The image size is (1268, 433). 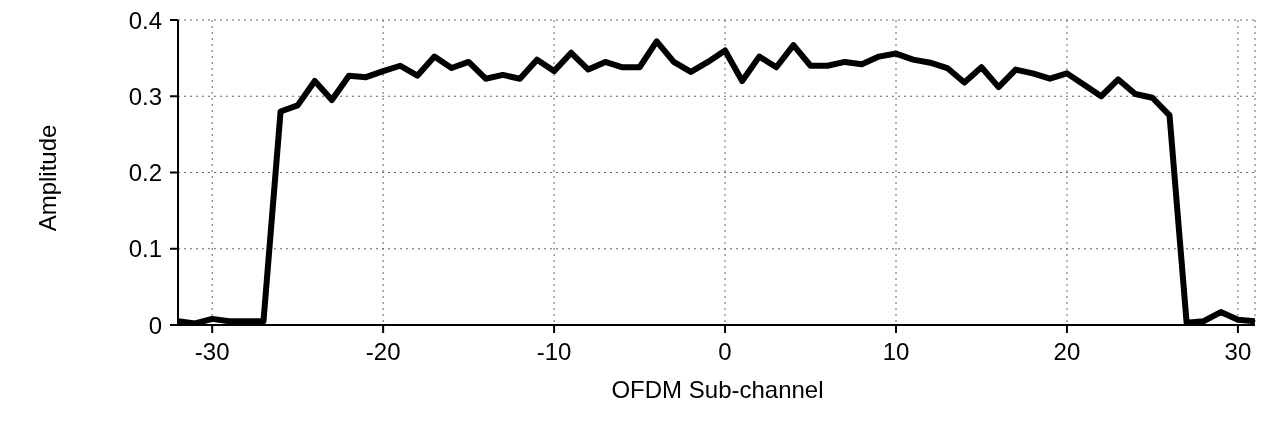 I want to click on x-tick-label: 20, so click(x=1067, y=352).